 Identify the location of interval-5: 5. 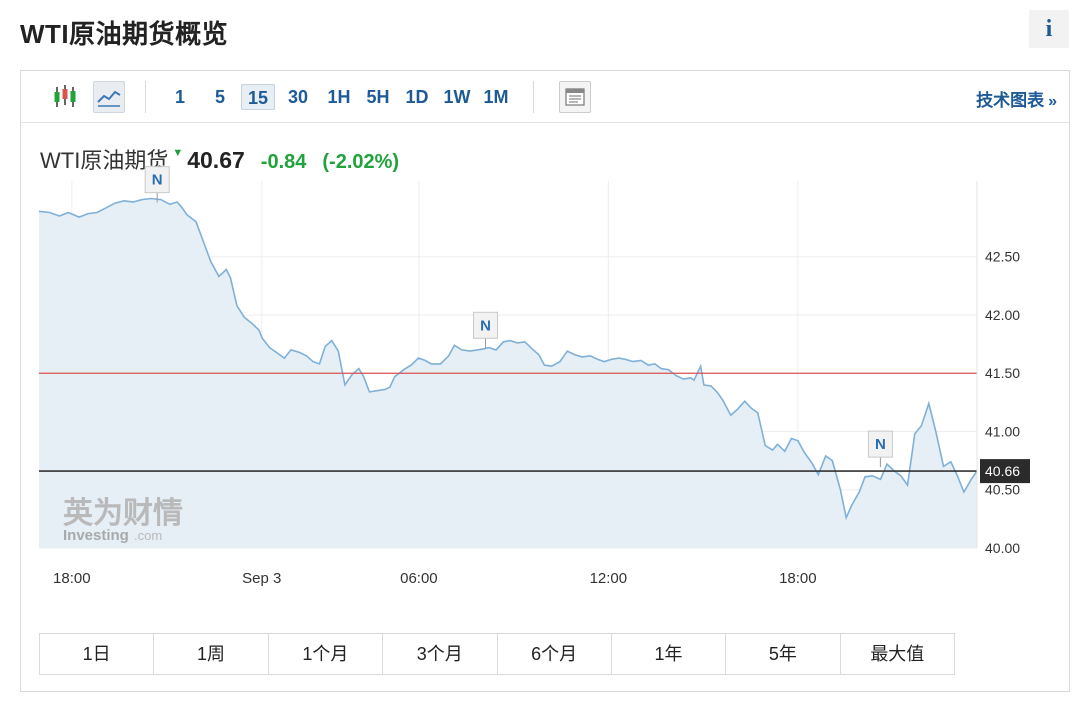
(219, 97).